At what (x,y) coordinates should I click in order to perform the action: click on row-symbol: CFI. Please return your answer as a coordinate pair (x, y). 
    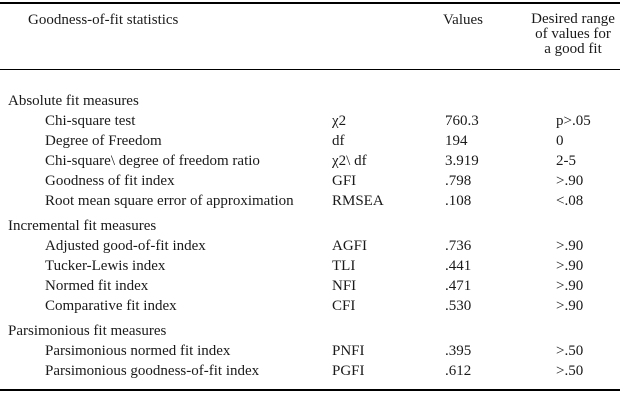
    Looking at the image, I should click on (344, 306).